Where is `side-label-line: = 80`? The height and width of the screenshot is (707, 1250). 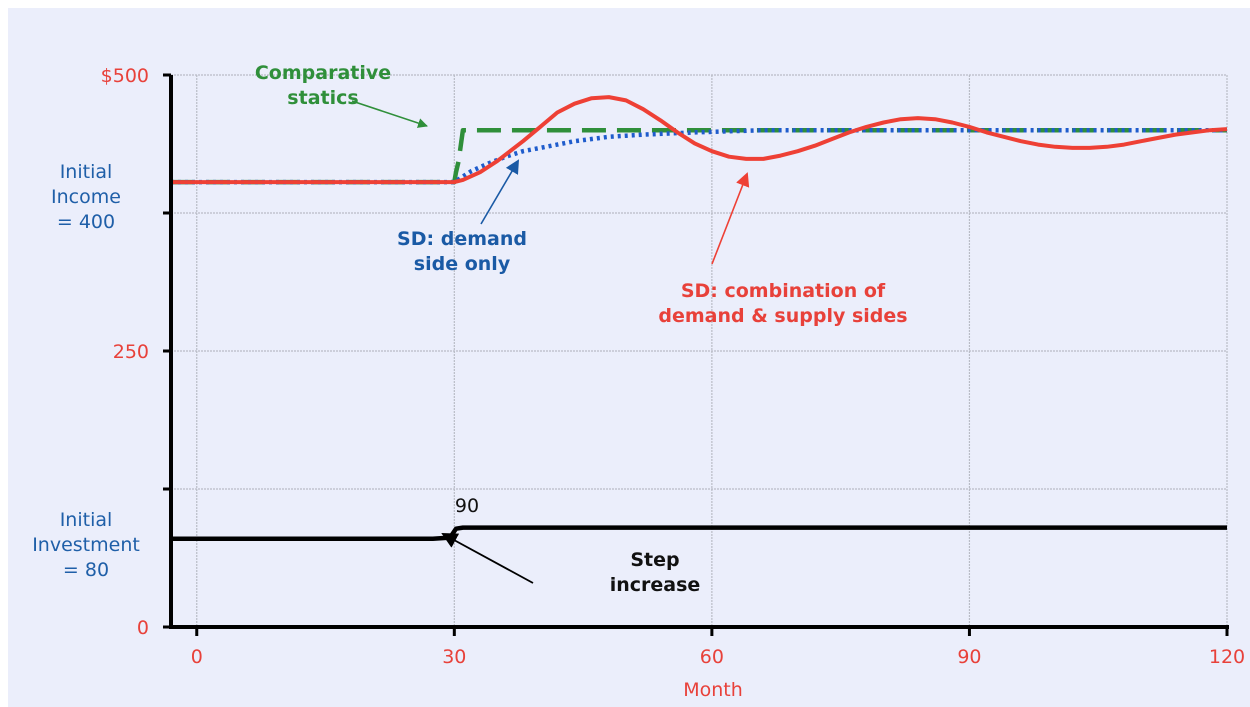 side-label-line: = 80 is located at coordinates (86, 570).